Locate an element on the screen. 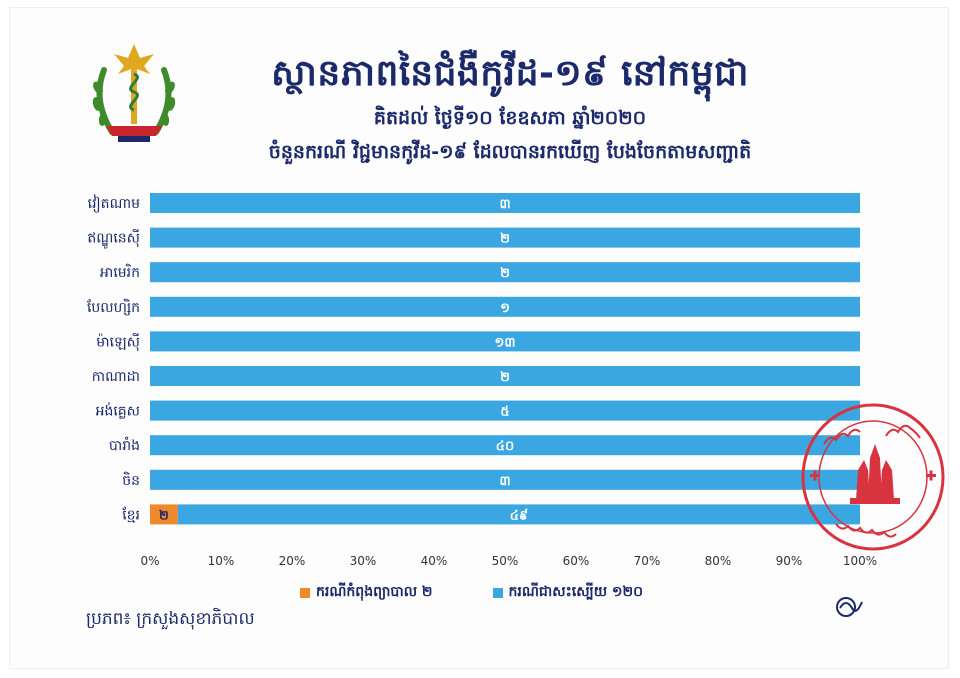 This screenshot has height=678, width=960. x-tick-label: 80% is located at coordinates (718, 561).